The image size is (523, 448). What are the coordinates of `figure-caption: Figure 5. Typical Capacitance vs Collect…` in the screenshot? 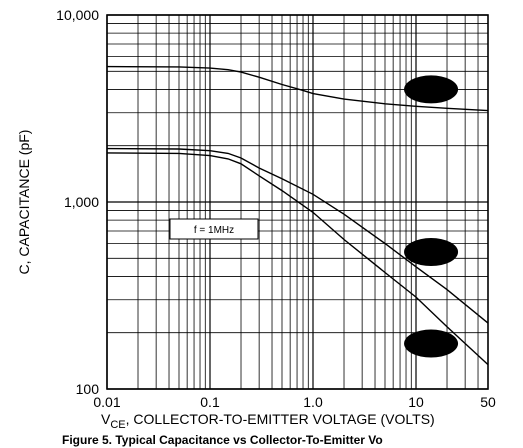 It's located at (222, 440).